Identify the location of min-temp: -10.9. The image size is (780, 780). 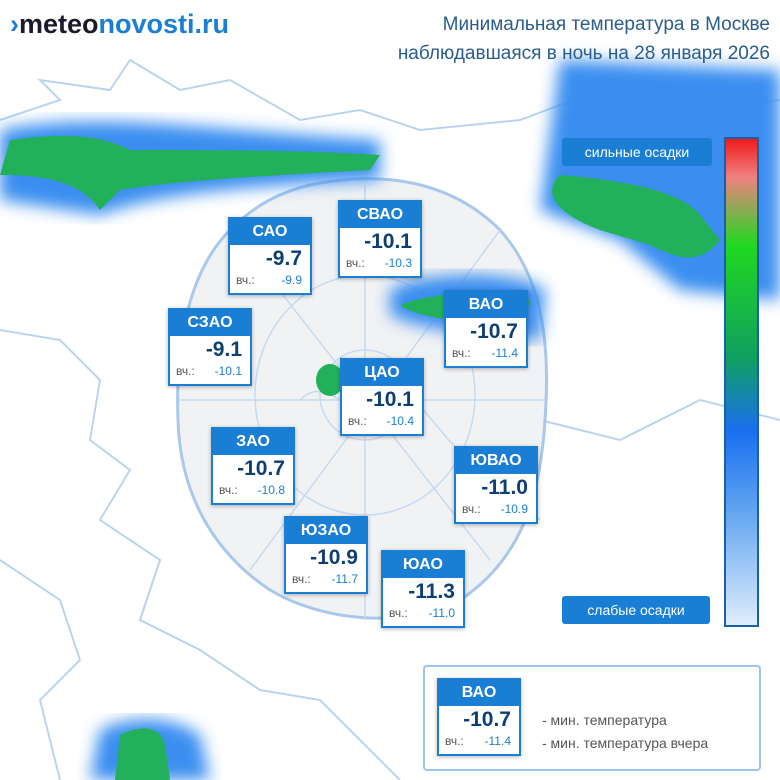
(334, 557).